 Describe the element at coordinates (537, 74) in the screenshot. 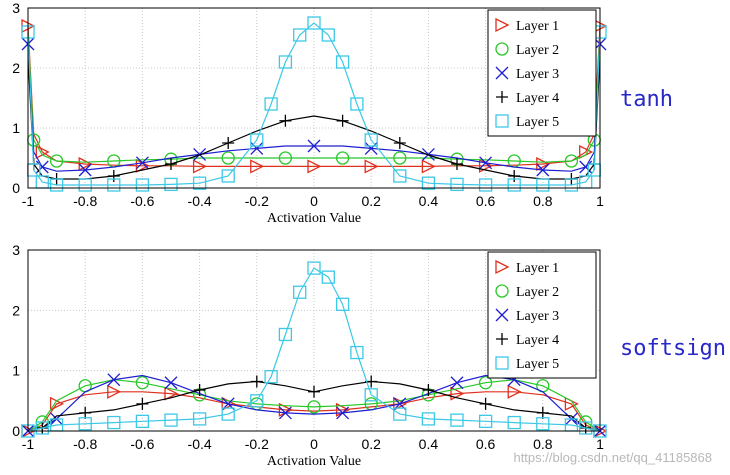

I see `legend-entry: Layer 3` at that location.